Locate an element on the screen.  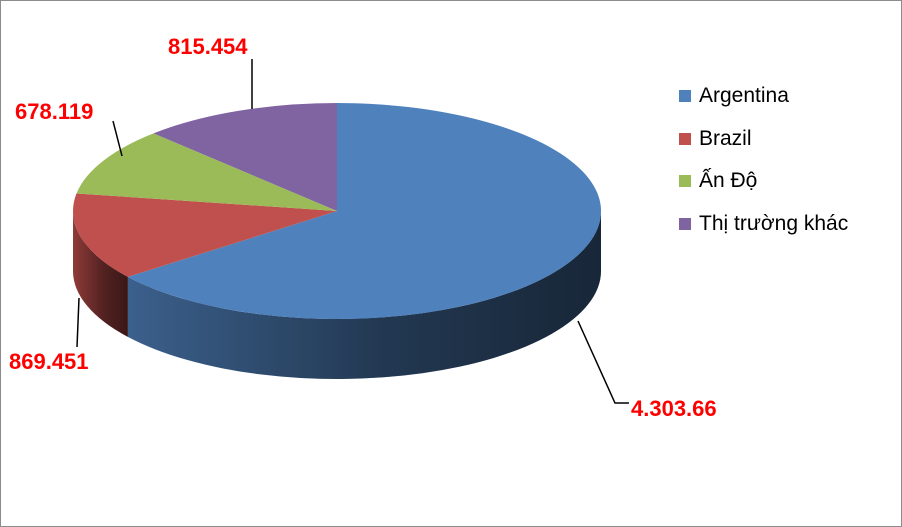
legend-label: Ấn Độ is located at coordinates (728, 181).